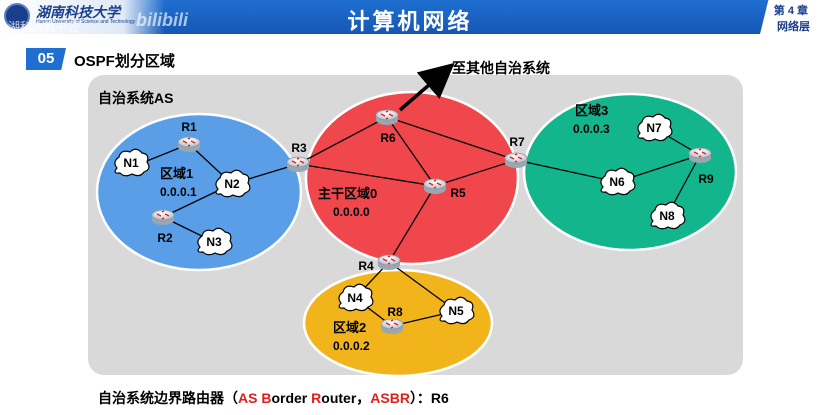  What do you see at coordinates (124, 61) in the screenshot?
I see `section-title: OSPF划分区域` at bounding box center [124, 61].